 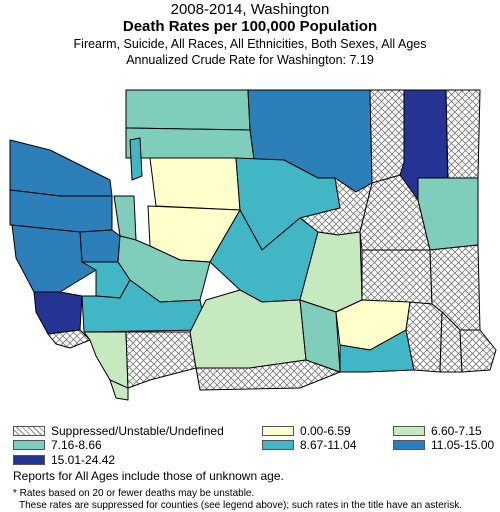 I want to click on county-asotin, so click(x=478, y=351).